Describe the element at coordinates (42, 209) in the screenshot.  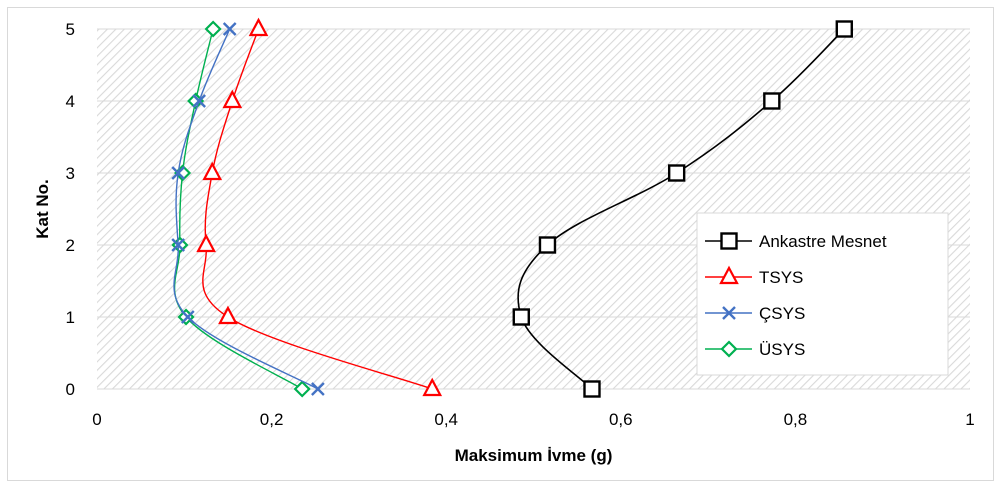
I see `y-axis-title: Kat No.` at that location.